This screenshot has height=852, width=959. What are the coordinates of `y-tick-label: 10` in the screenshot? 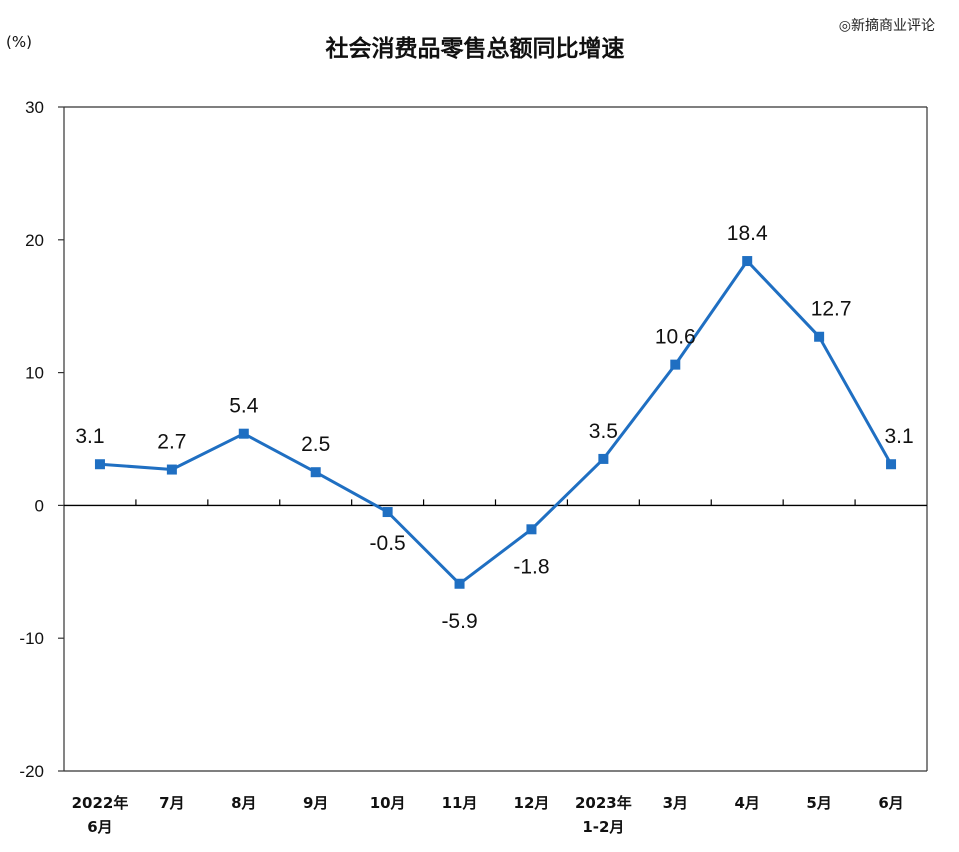 It's located at (34, 373).